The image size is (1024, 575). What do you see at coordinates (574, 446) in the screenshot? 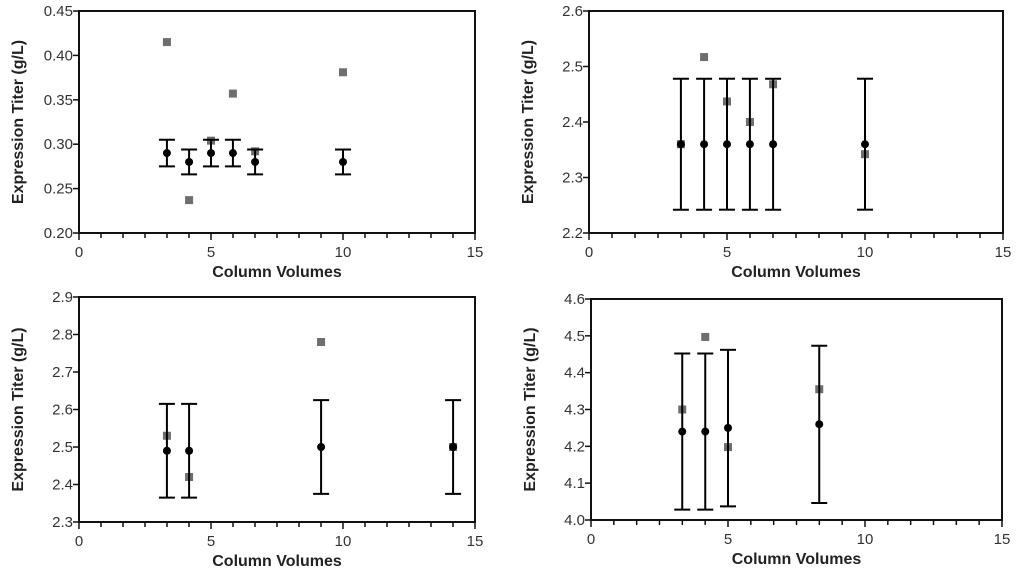
I see `y-tick-label: 4.2` at bounding box center [574, 446].